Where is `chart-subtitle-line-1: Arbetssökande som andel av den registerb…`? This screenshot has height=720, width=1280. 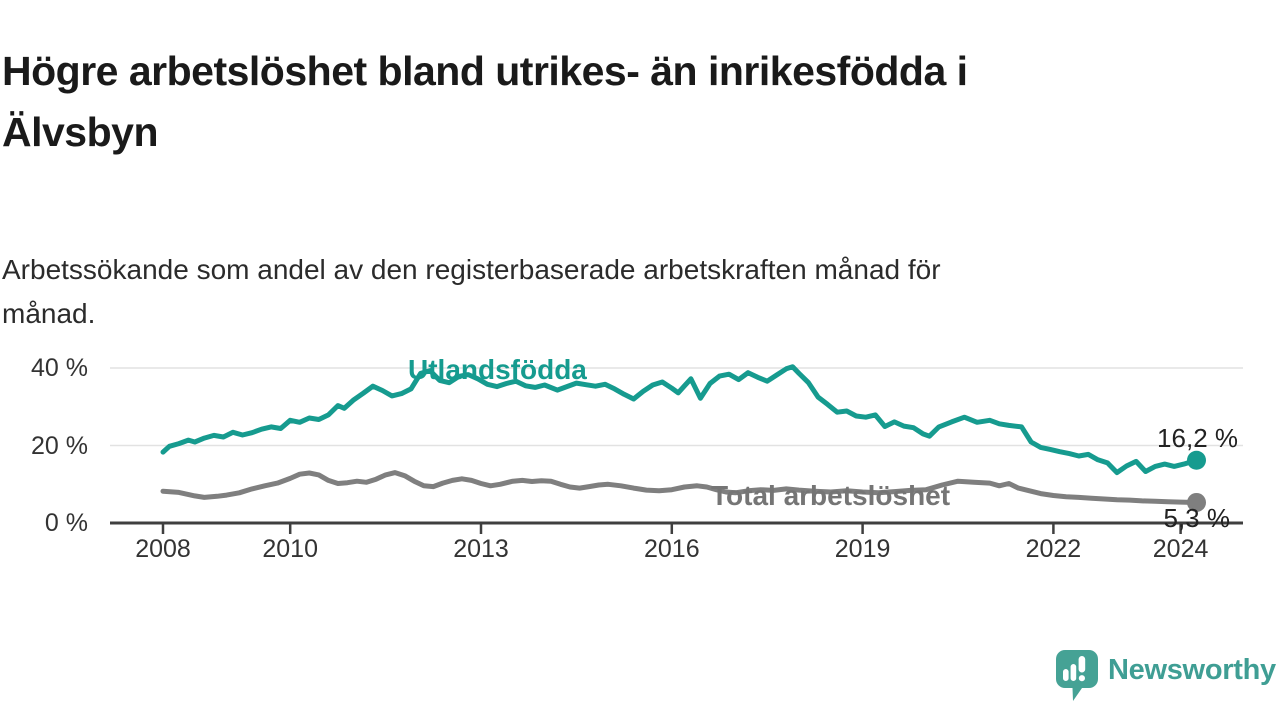 chart-subtitle-line-1: Arbetssökande som andel av den registerb… is located at coordinates (471, 269).